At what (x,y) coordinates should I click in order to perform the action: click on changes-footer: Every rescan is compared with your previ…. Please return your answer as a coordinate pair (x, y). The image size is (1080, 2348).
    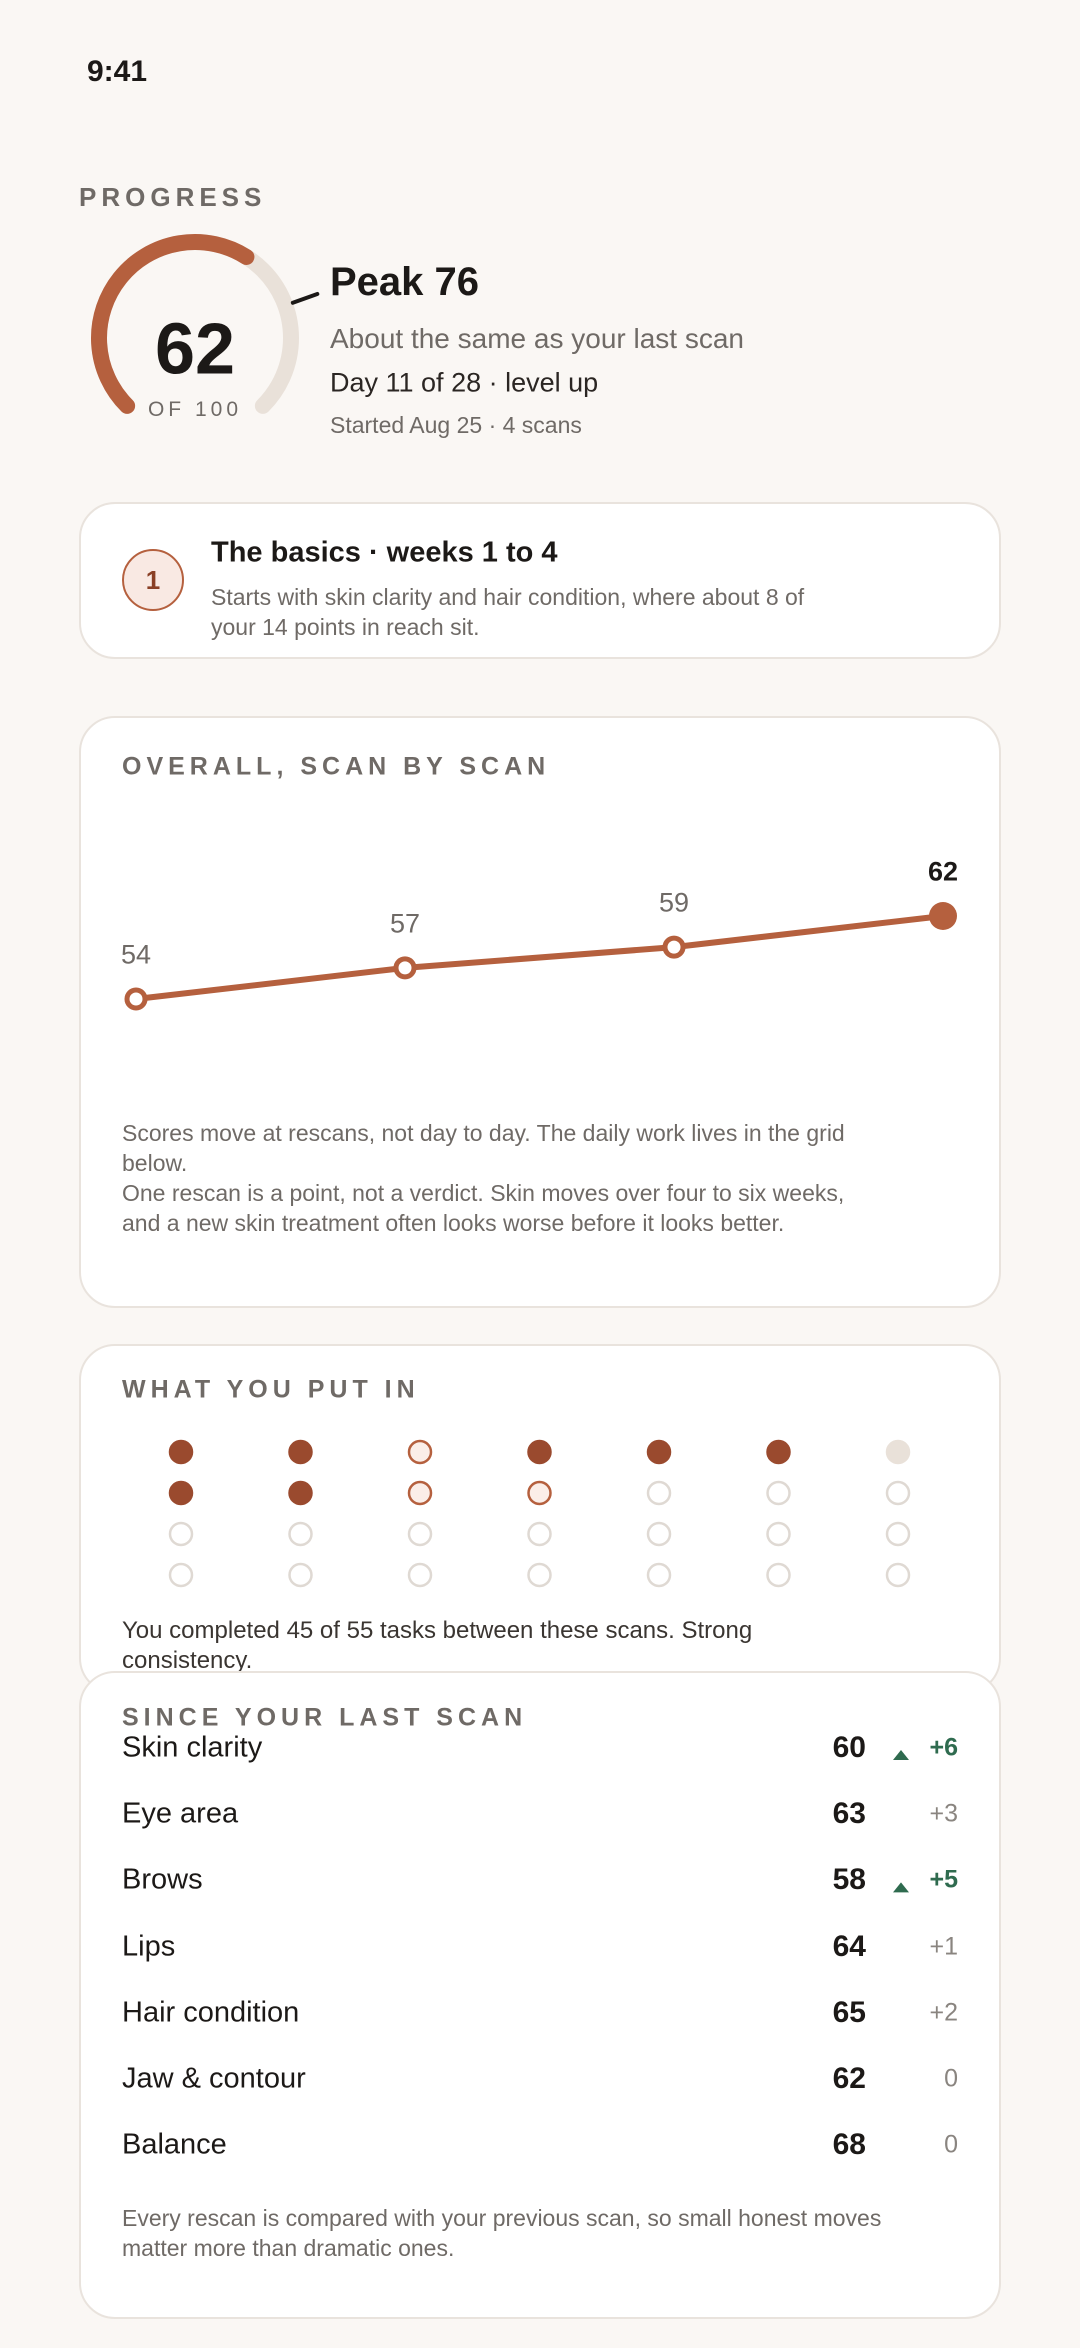
    Looking at the image, I should click on (502, 2233).